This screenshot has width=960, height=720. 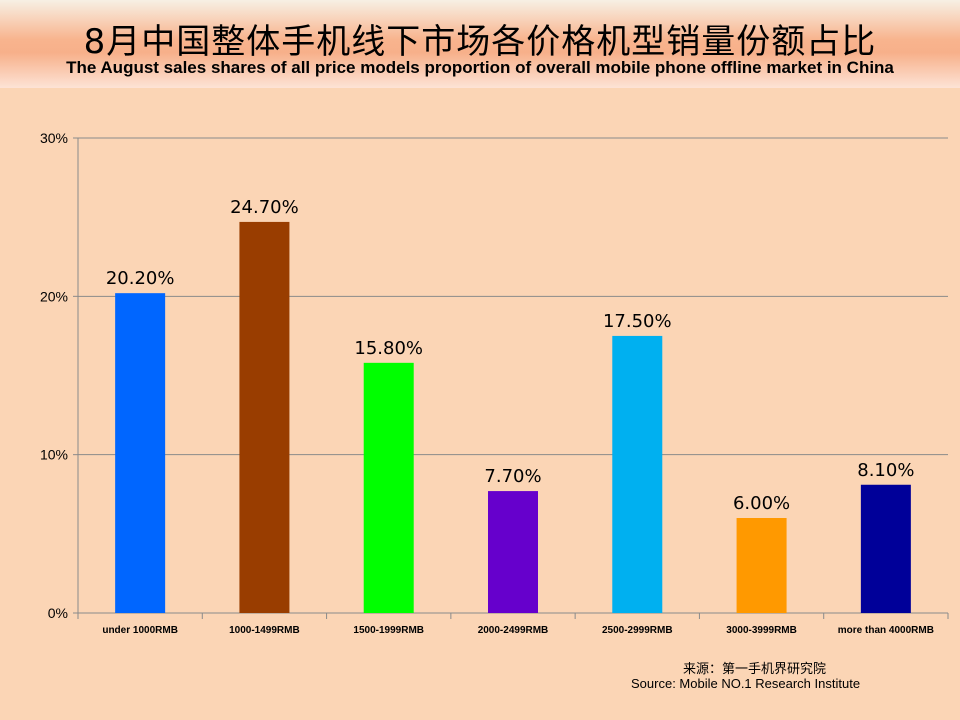 What do you see at coordinates (264, 207) in the screenshot?
I see `data-label: 24.70%` at bounding box center [264, 207].